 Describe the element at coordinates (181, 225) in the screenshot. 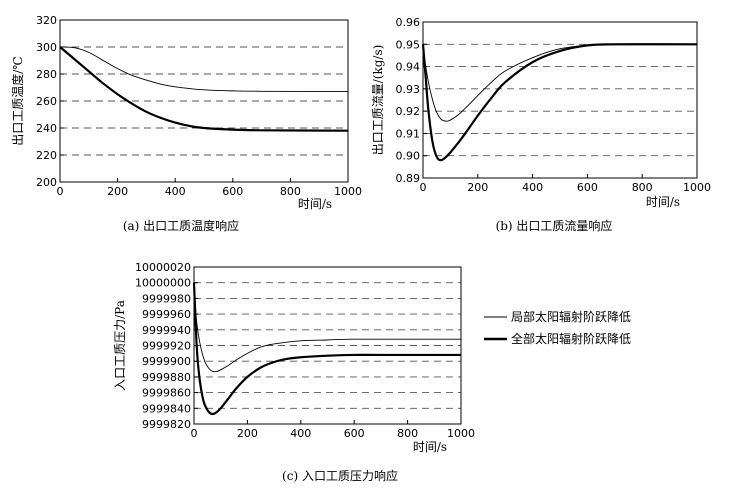

I see `caption-temperature: (a) 出口工质温度响应` at that location.